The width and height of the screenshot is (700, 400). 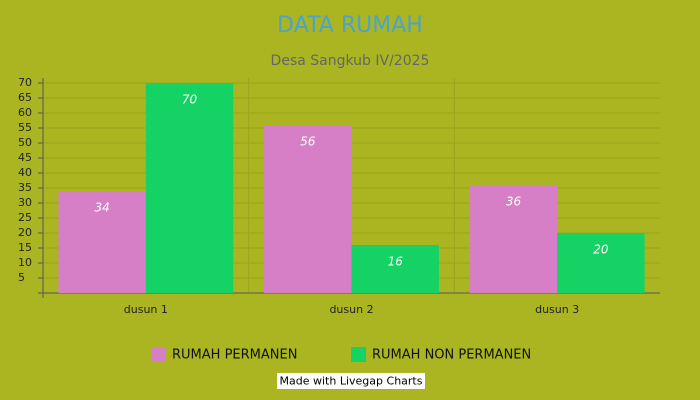 What do you see at coordinates (25, 232) in the screenshot?
I see `y-tick-label: 20` at bounding box center [25, 232].